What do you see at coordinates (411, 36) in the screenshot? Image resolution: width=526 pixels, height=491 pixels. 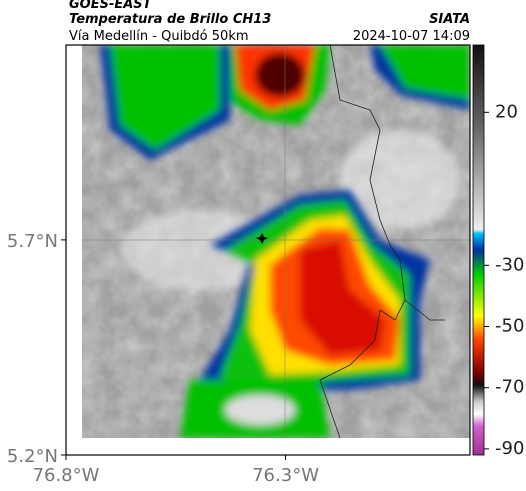 I see `datetime: 2024-10-07 14:09` at bounding box center [411, 36].